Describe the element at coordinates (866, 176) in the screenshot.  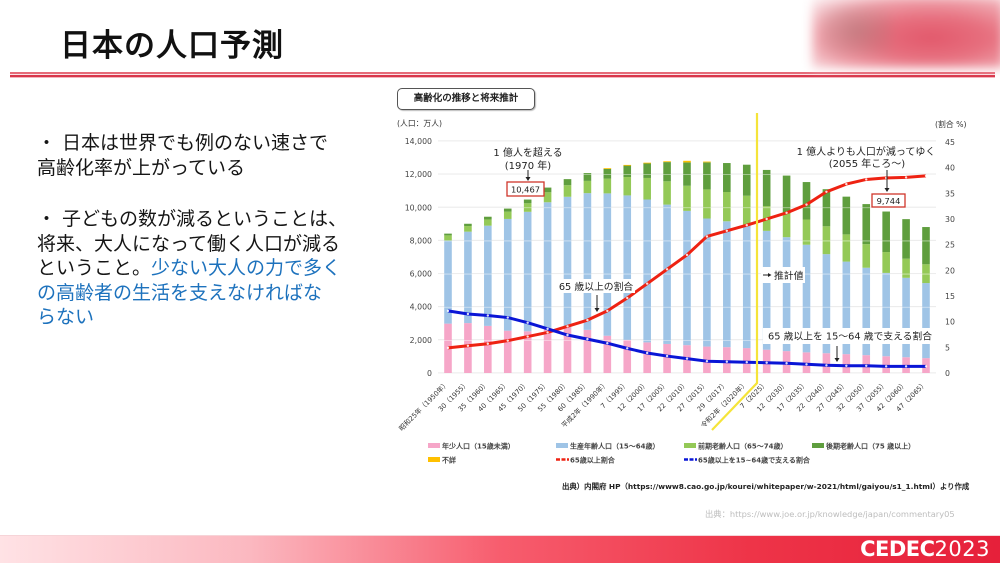
I see `annotation-below-100m: 1 億人よりも人口が減ってゆく (2055 年ころ〜) 9,744` at that location.